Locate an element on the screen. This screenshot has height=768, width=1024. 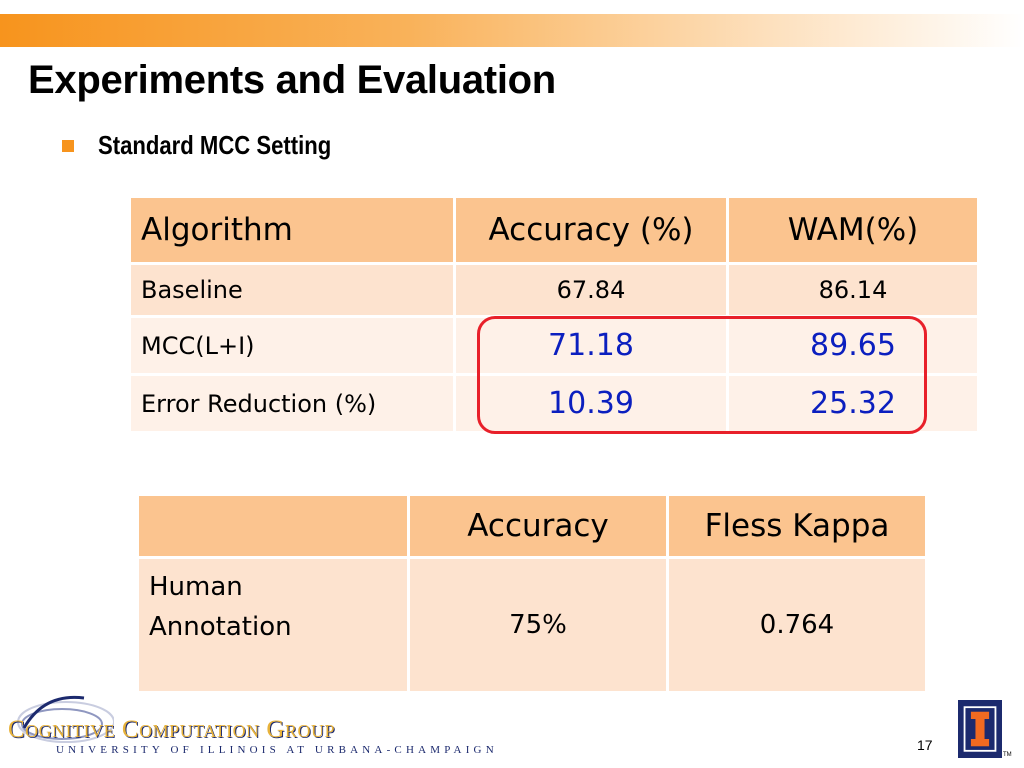
table-row: MCC(L+I) 71.18 89.65 is located at coordinates (554, 345).